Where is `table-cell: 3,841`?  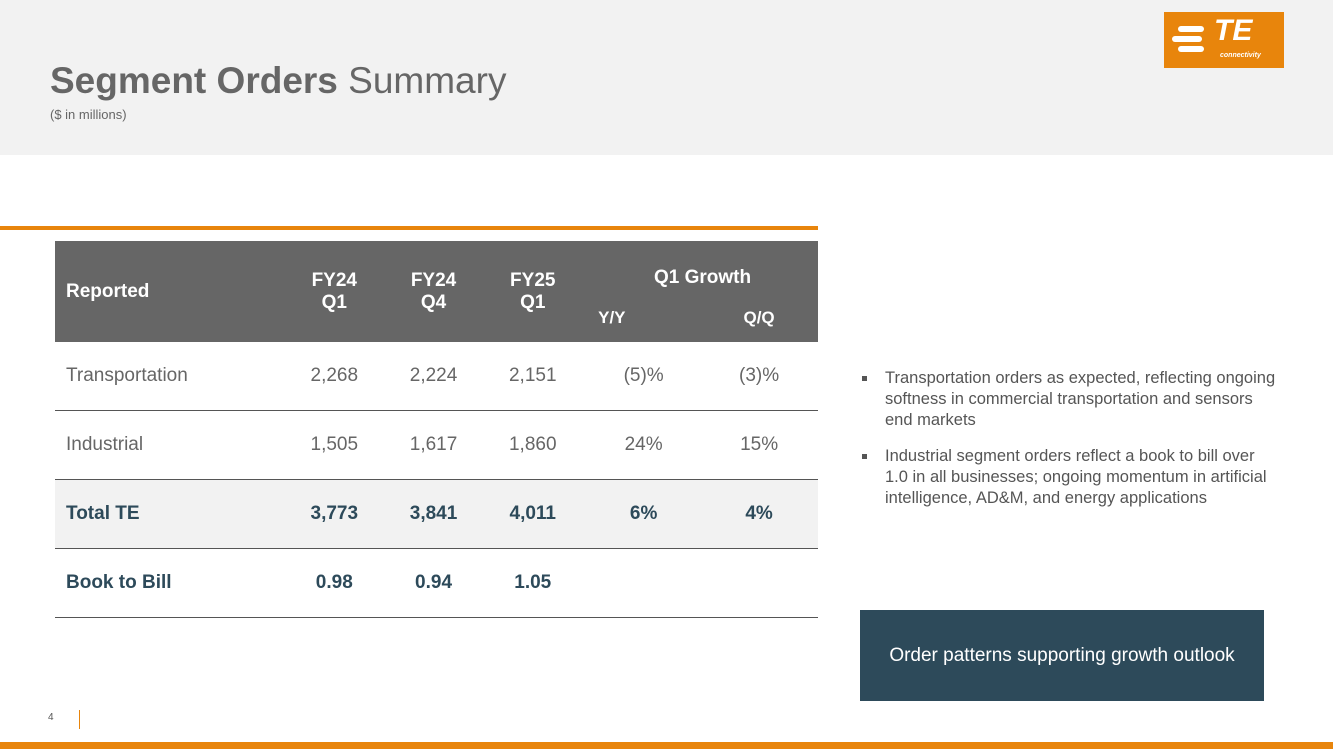
table-cell: 3,841 is located at coordinates (433, 514).